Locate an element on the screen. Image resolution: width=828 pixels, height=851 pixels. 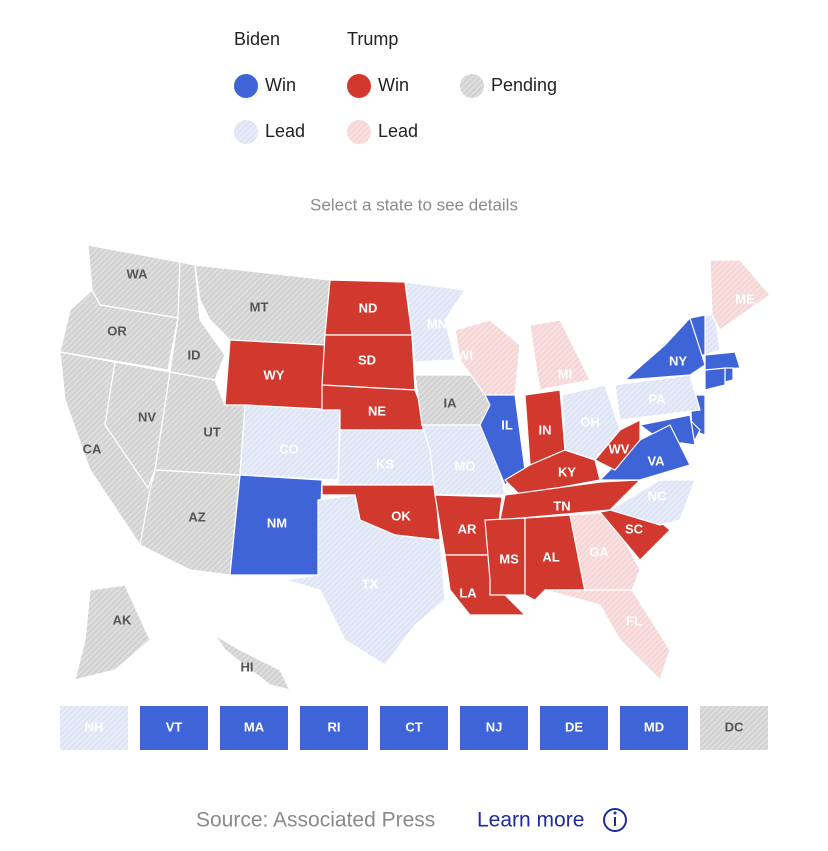
state-label: MN is located at coordinates (437, 323).